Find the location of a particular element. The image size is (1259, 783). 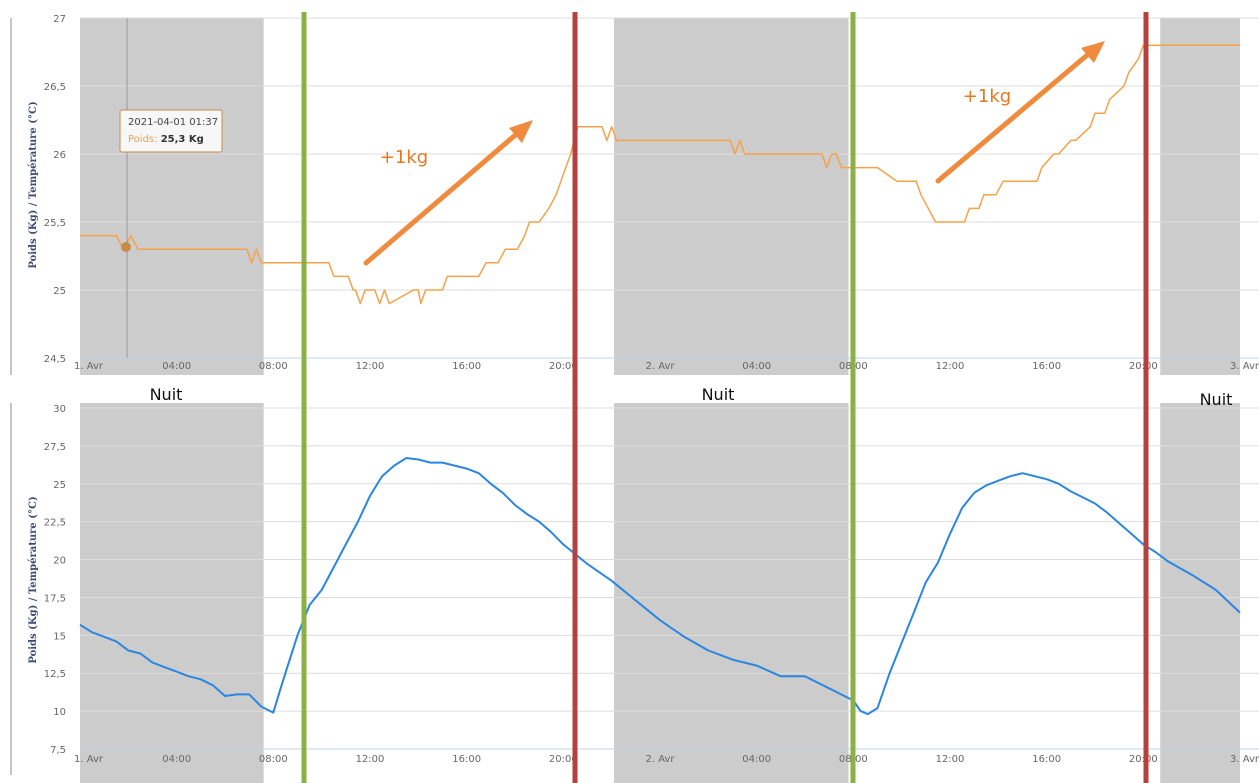

y-tick-label: 30 is located at coordinates (59, 409).